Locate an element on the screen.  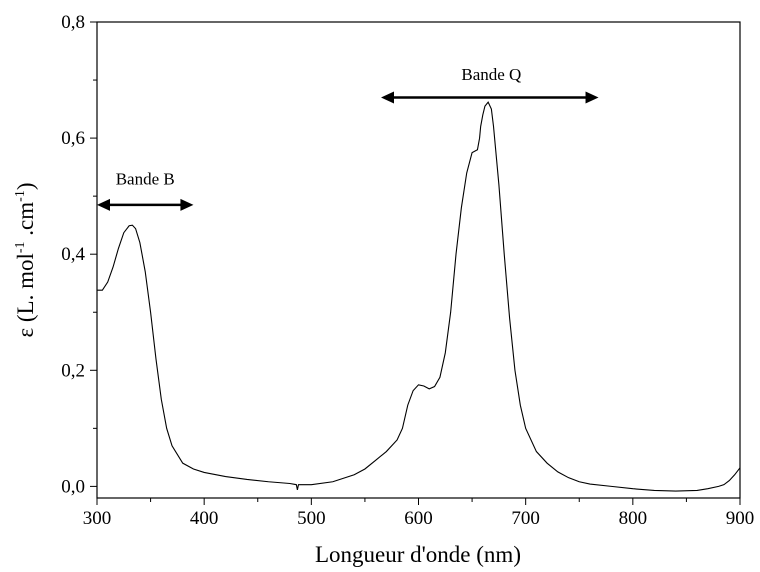
y-tick-labels: 0,0 0,2 0,4 0,6 0,8 is located at coordinates (73, 254).